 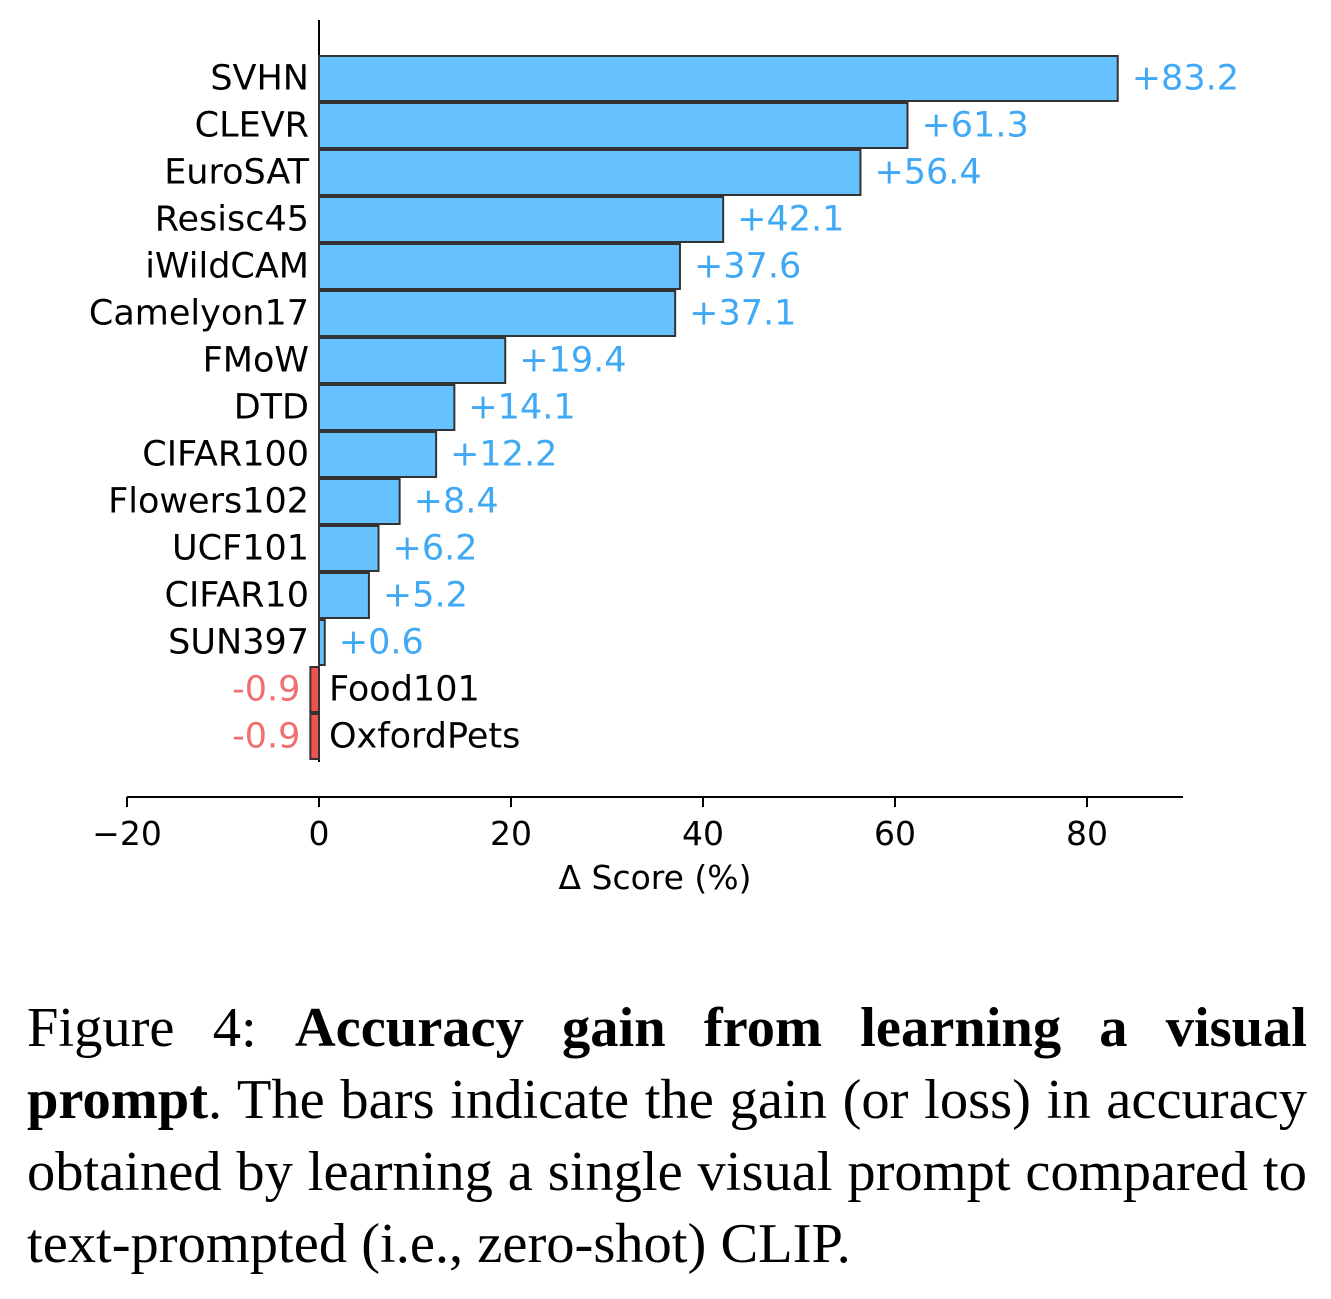 I want to click on category-label: Resisc45, so click(x=232, y=220).